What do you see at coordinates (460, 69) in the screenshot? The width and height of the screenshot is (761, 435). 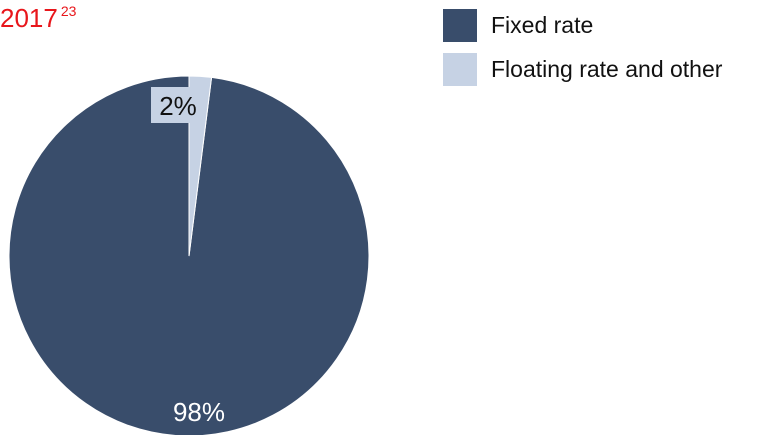 I see `legend-swatch-floating-rate` at bounding box center [460, 69].